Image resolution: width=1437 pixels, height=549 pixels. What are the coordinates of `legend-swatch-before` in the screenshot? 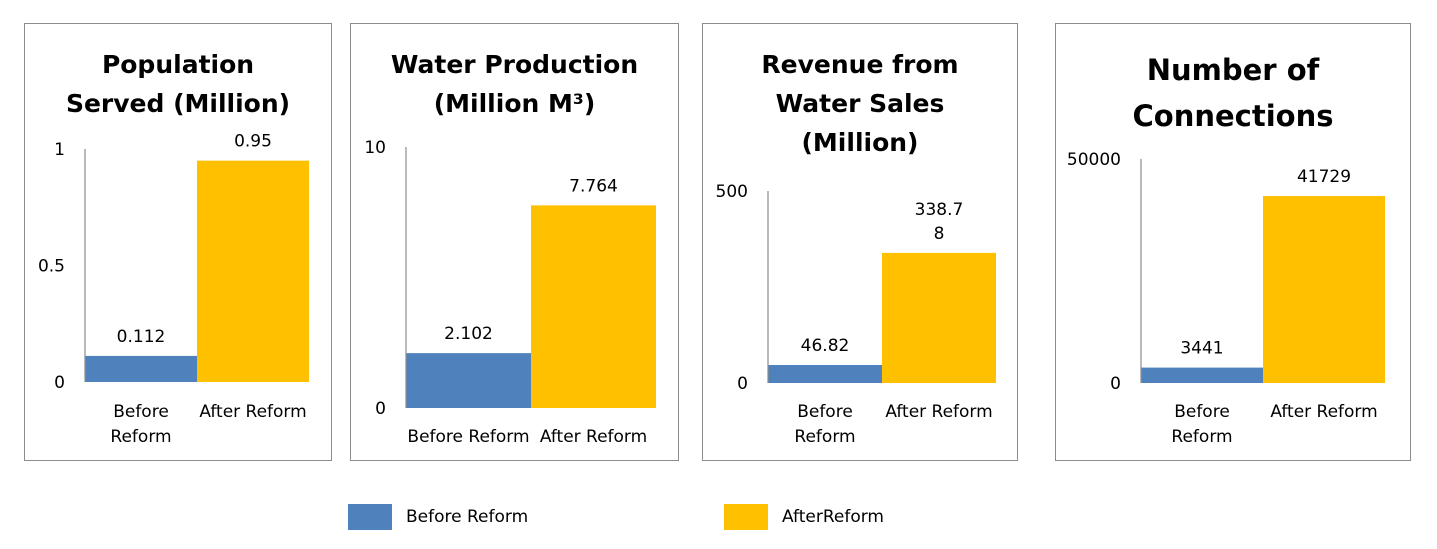 It's located at (370, 517).